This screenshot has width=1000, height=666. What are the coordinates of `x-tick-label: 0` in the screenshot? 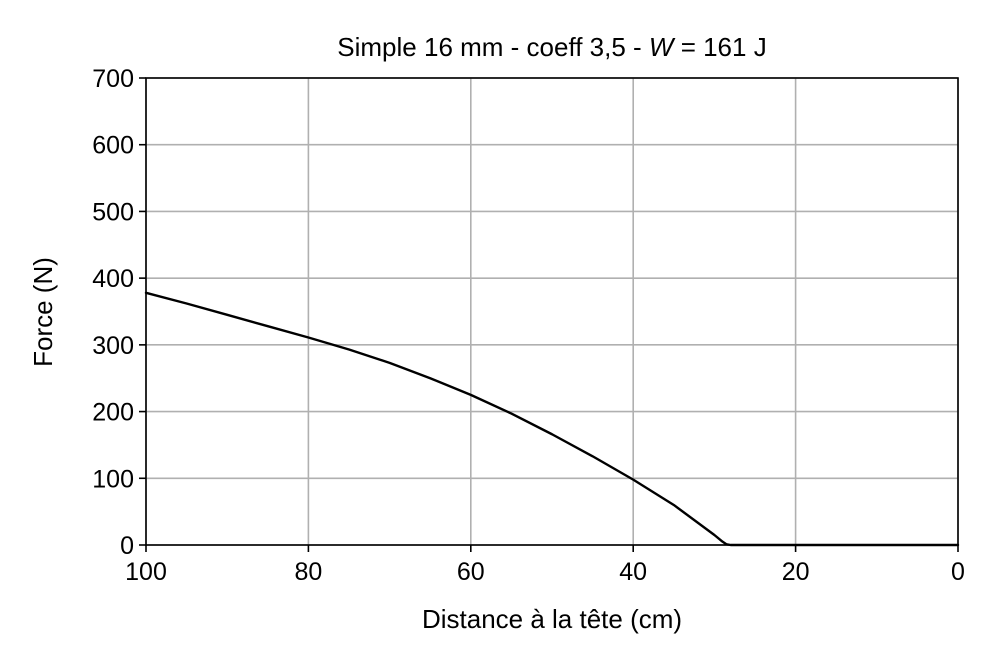 It's located at (958, 572).